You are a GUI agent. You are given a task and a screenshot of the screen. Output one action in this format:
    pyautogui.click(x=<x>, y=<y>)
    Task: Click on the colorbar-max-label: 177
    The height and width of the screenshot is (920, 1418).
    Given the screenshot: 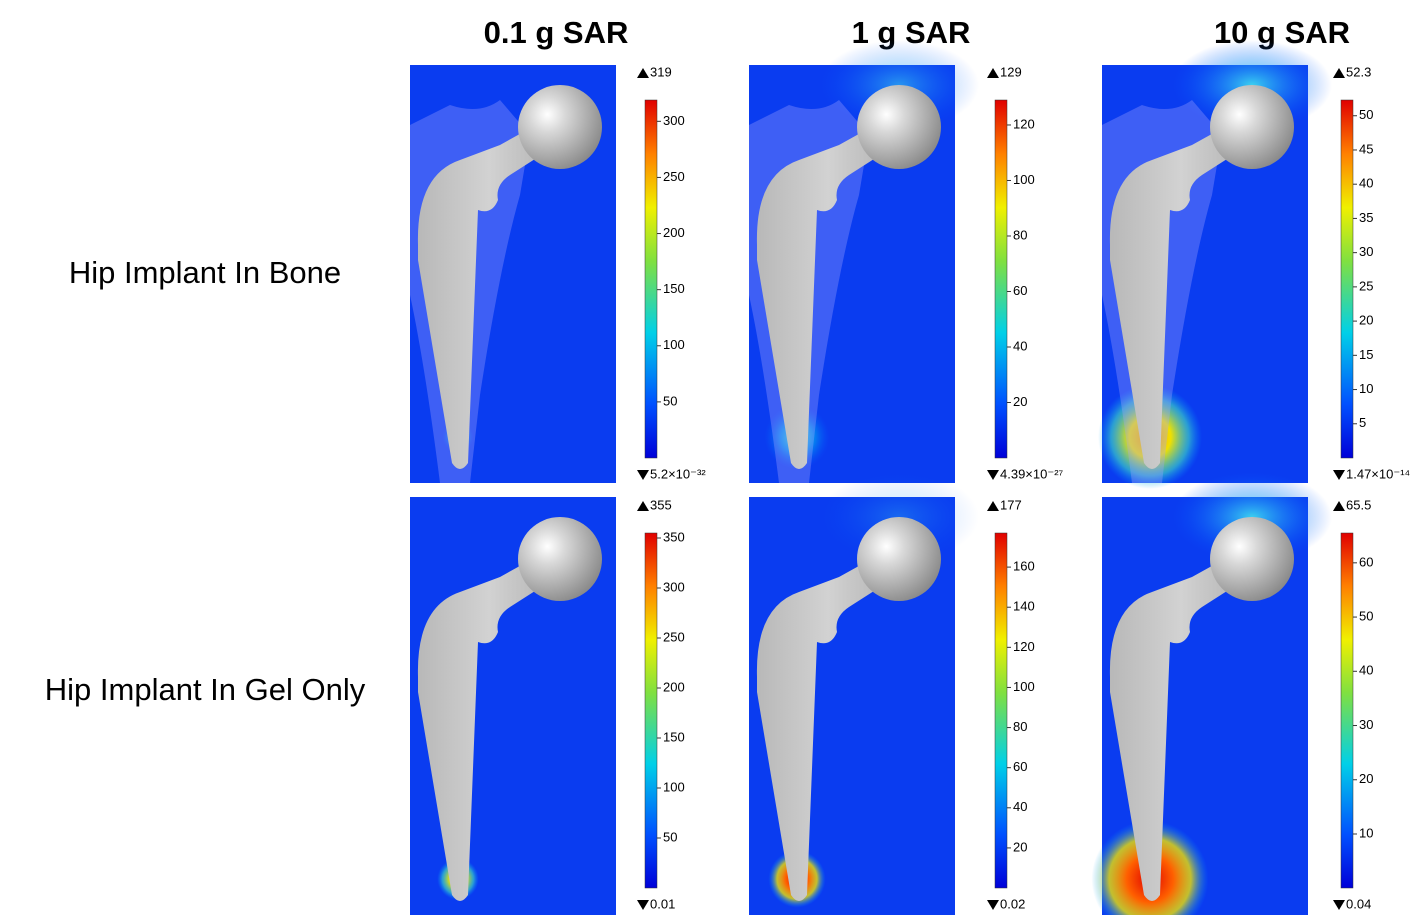 What is the action you would take?
    pyautogui.click(x=1011, y=504)
    